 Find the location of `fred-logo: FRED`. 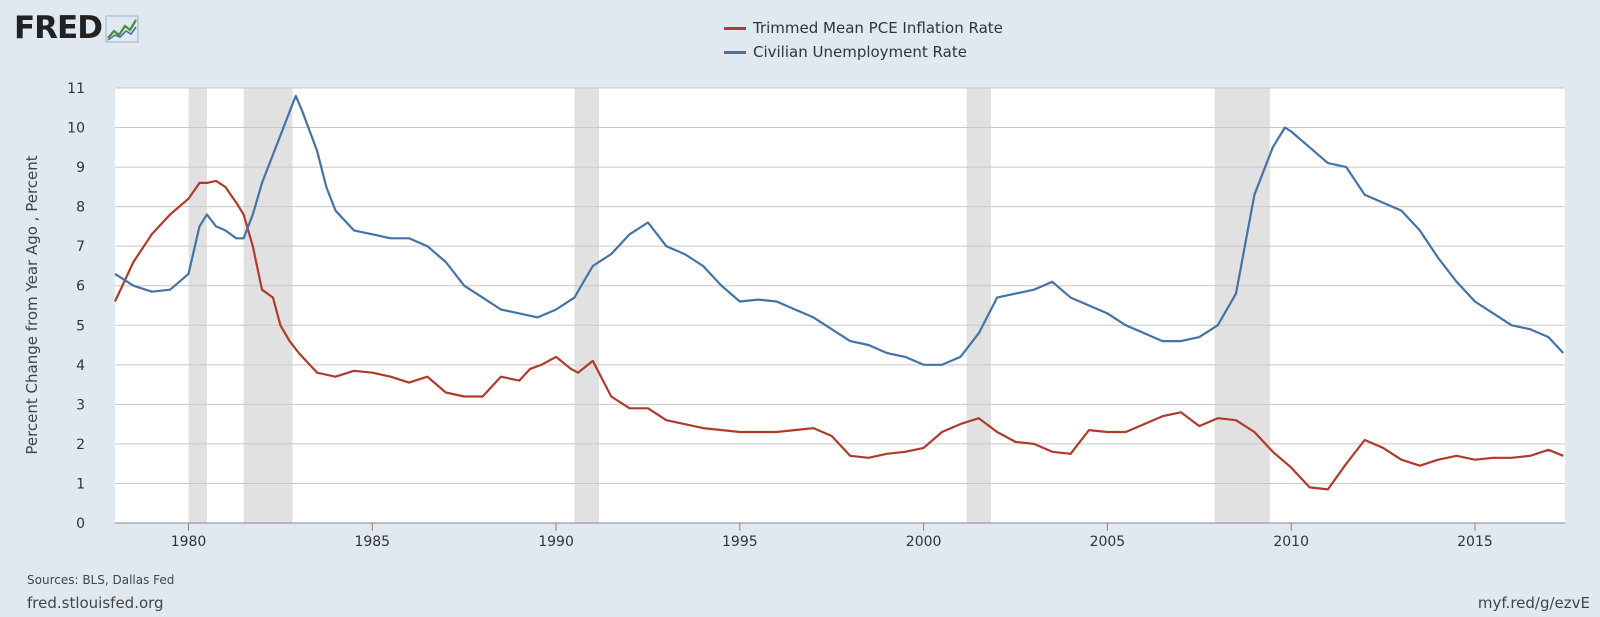

fred-logo: FRED is located at coordinates (76, 28).